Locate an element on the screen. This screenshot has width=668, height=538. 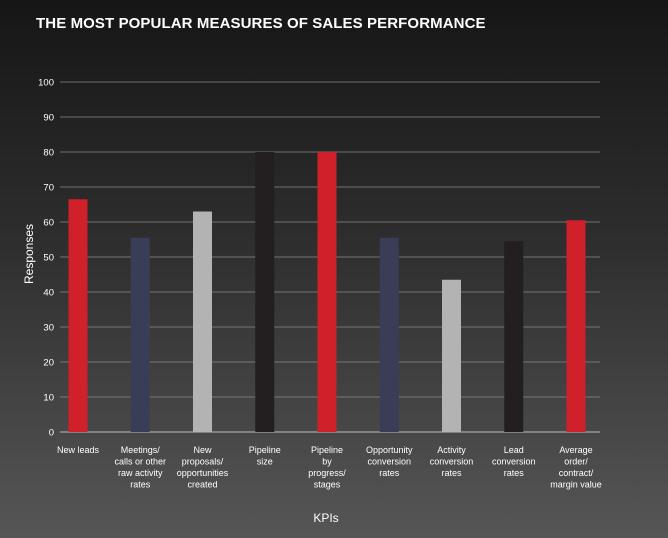
y-tick-label: 70 is located at coordinates (48, 188).